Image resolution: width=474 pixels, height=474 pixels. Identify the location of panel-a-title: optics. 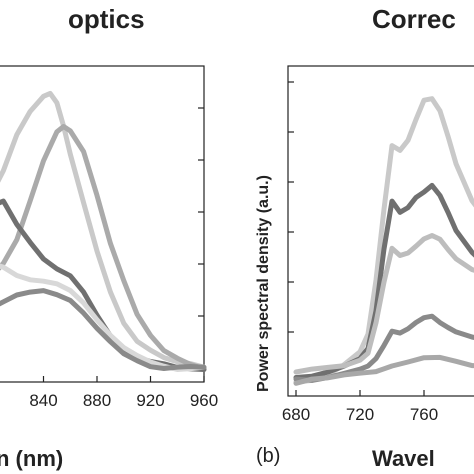
(106, 19).